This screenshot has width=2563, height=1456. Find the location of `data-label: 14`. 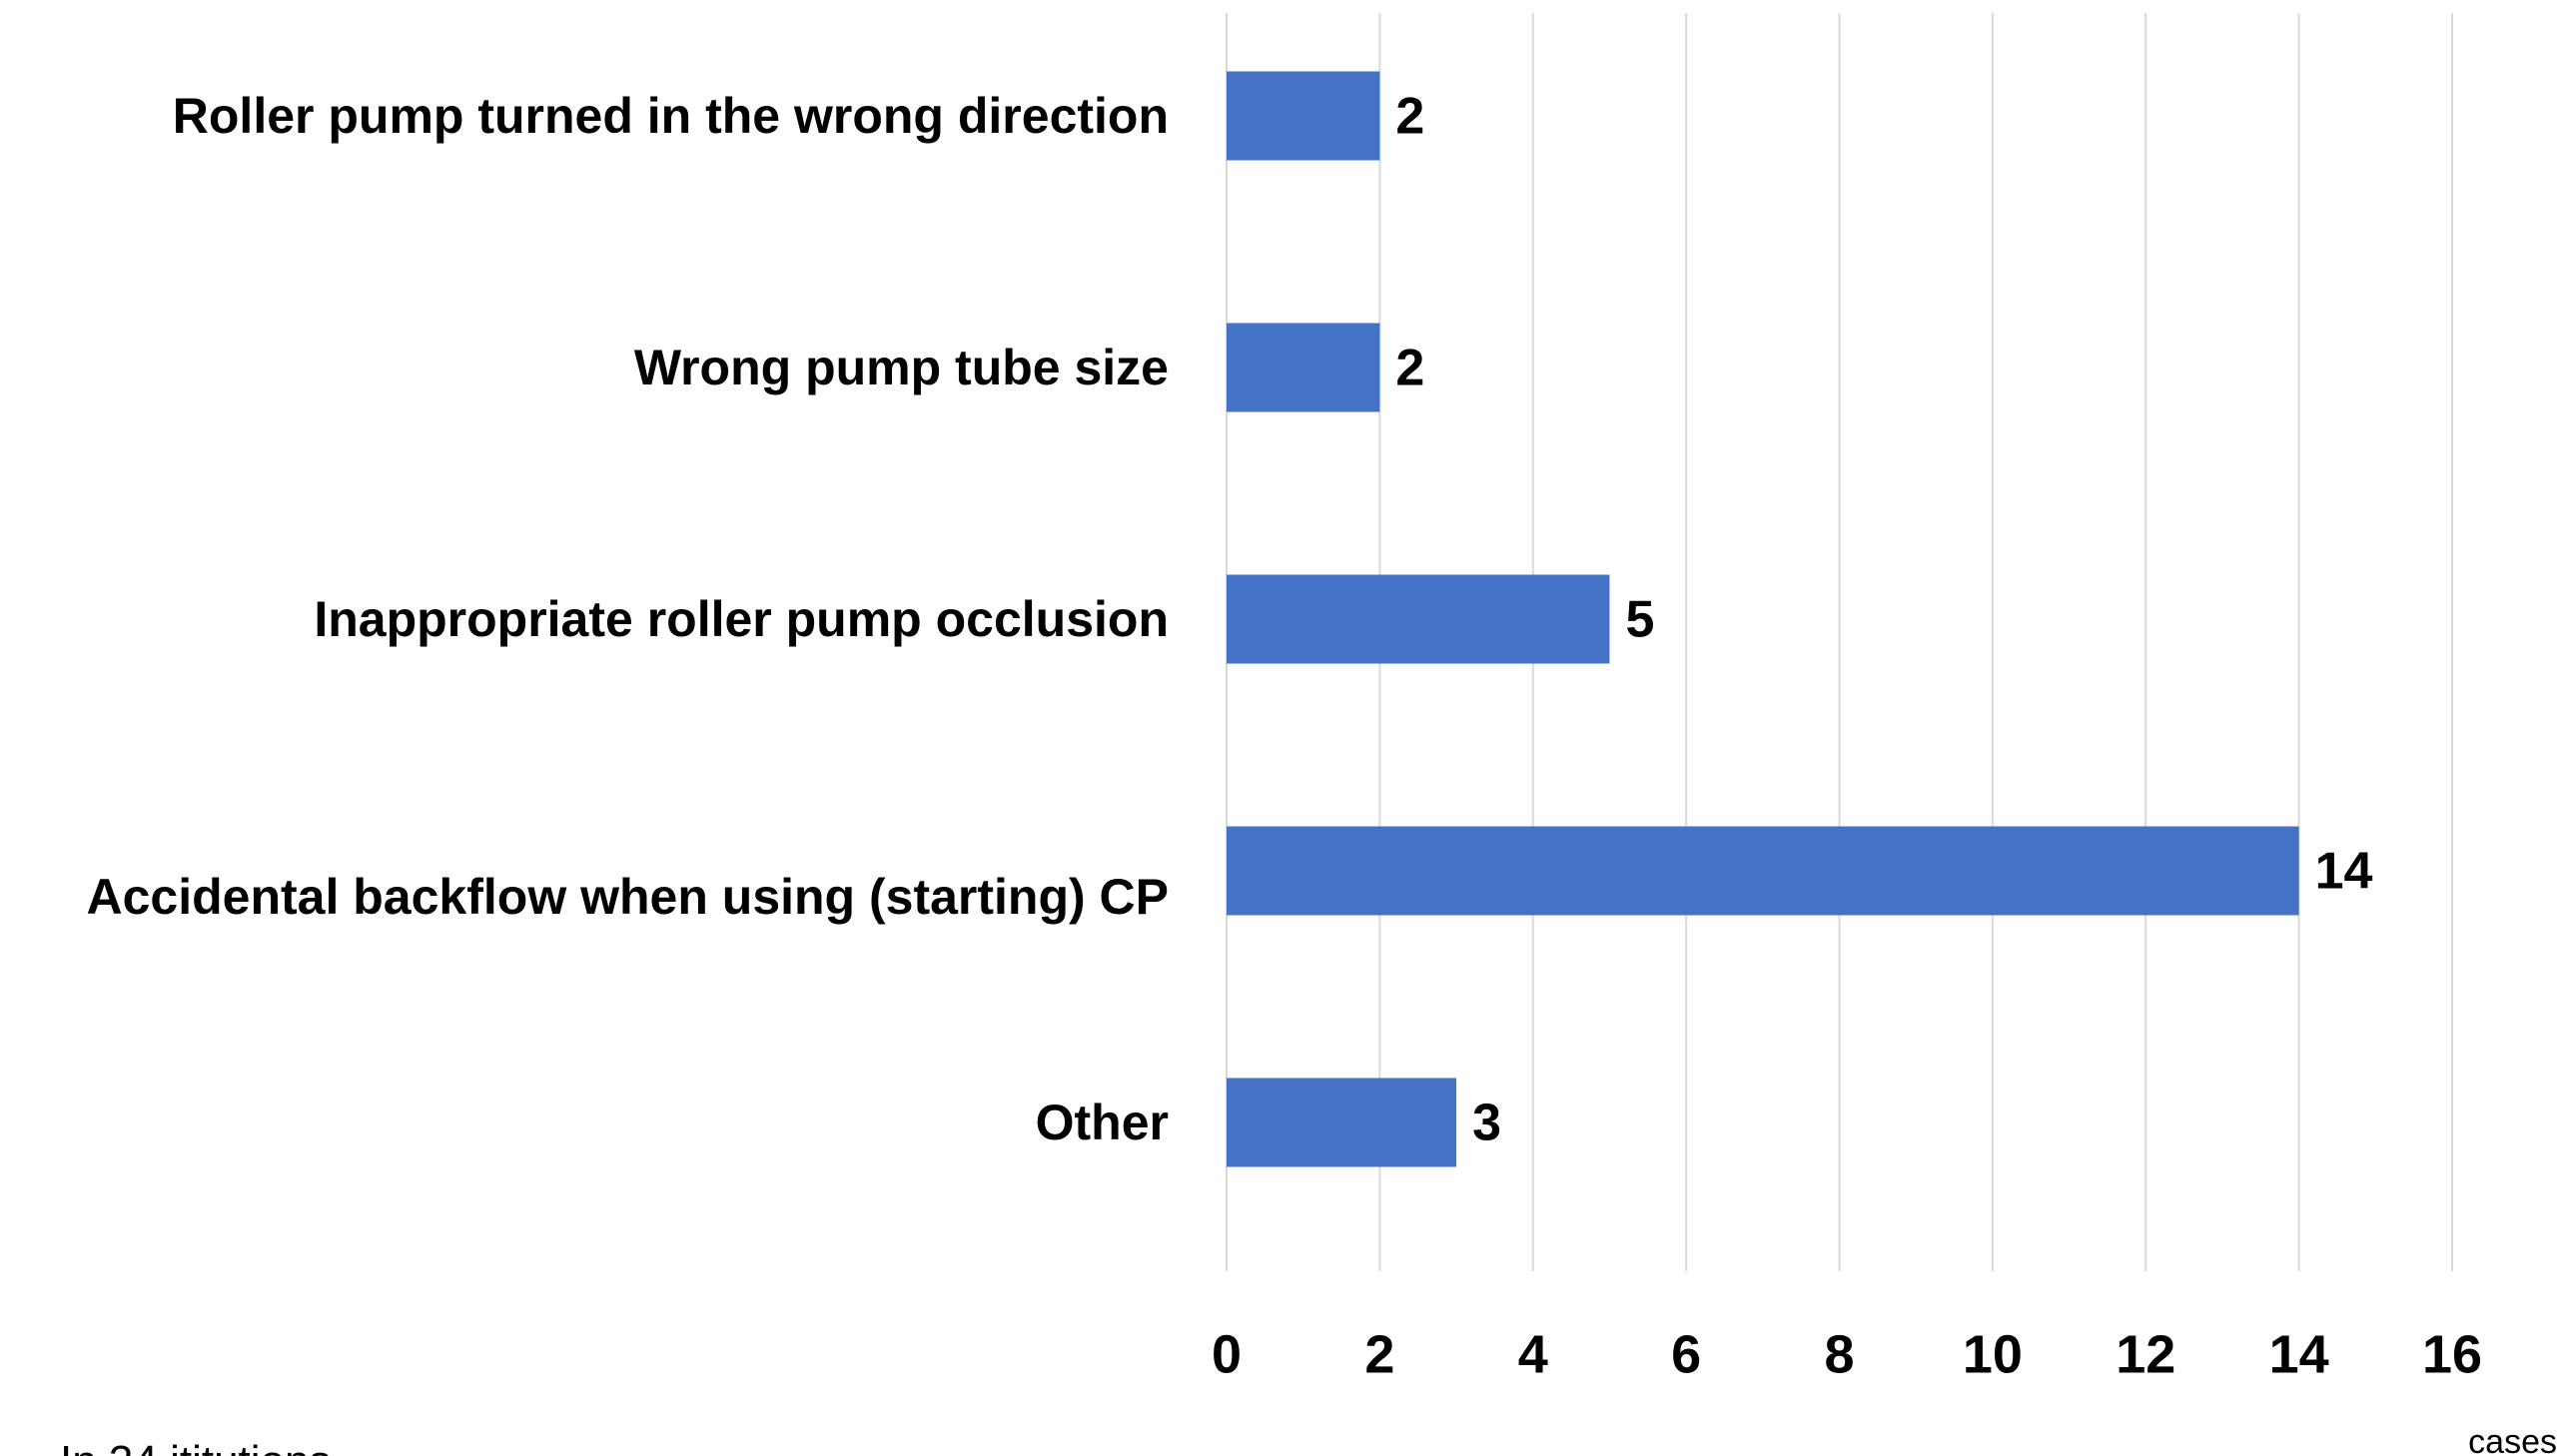

data-label: 14 is located at coordinates (2344, 872).